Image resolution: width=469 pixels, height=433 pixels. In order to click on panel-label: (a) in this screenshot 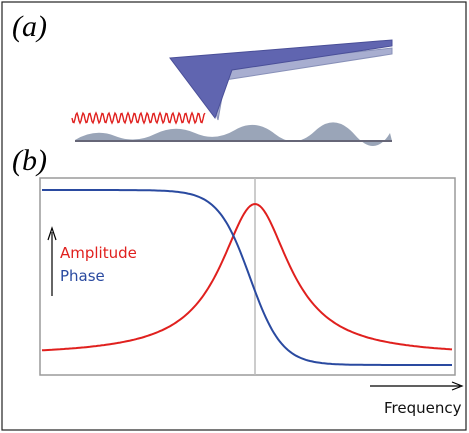, I will do `click(29, 26)`.